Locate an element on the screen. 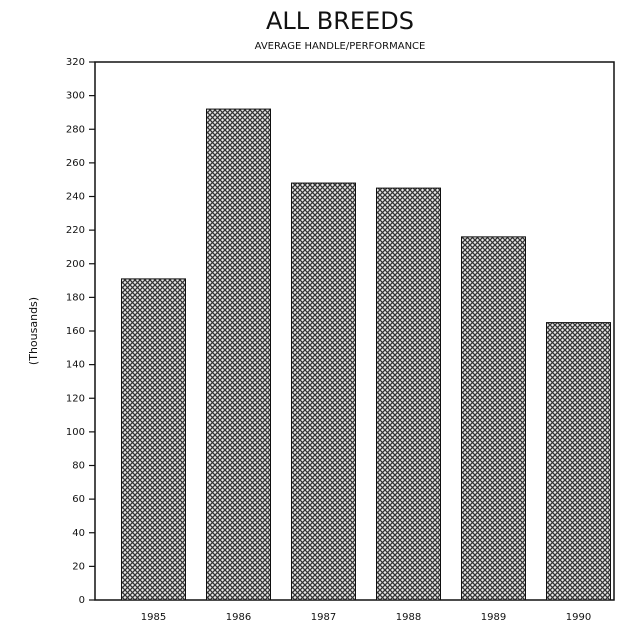 Image resolution: width=642 pixels, height=633 pixels. y-tick-label: 180 is located at coordinates (75, 297).